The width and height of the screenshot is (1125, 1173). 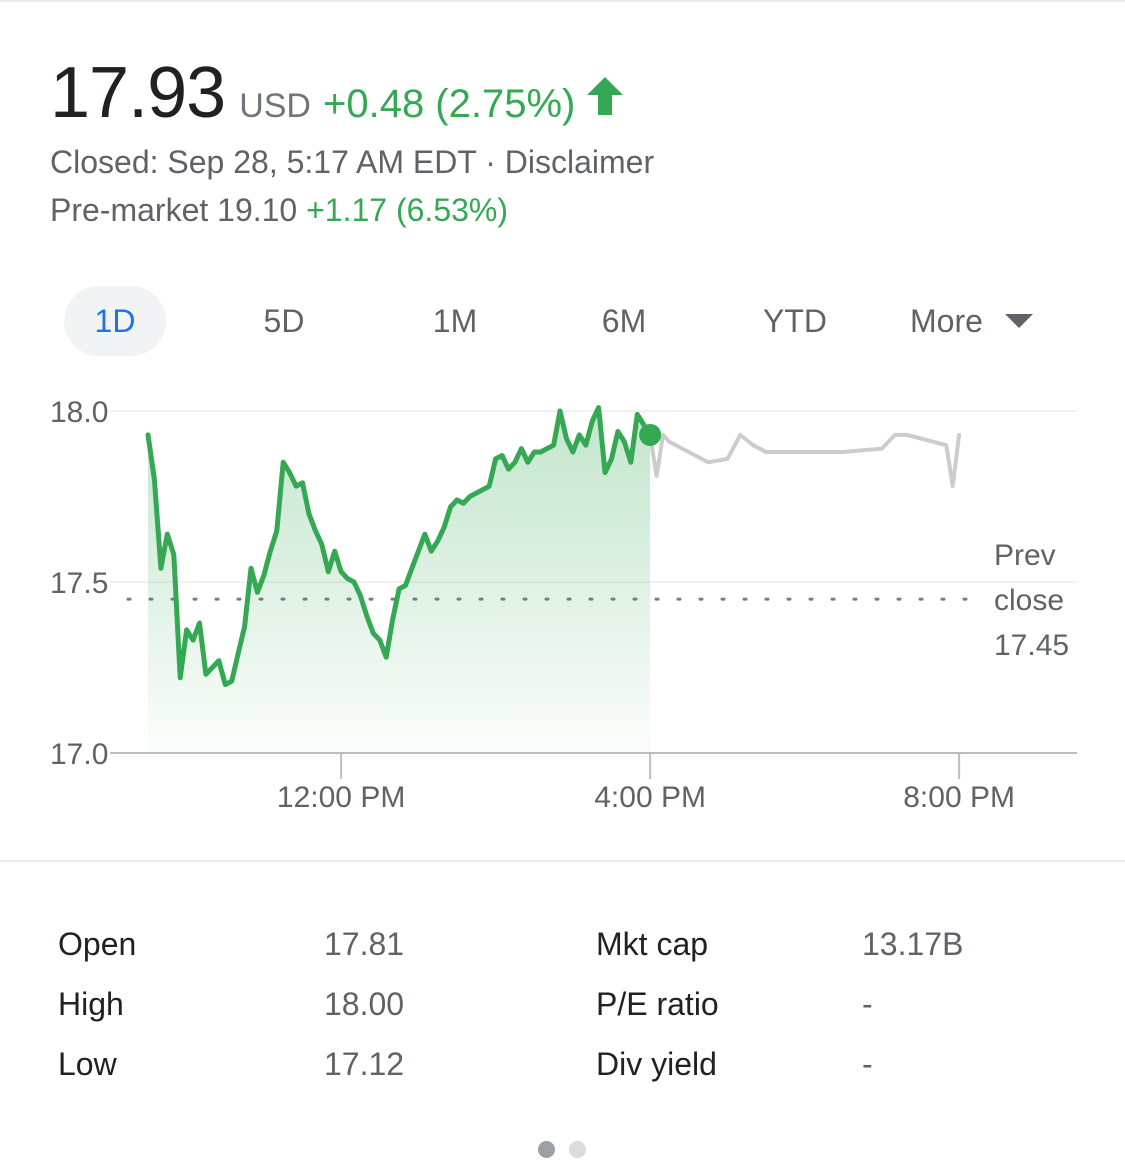 What do you see at coordinates (1025, 555) in the screenshot?
I see `prev-close-label: Prev` at bounding box center [1025, 555].